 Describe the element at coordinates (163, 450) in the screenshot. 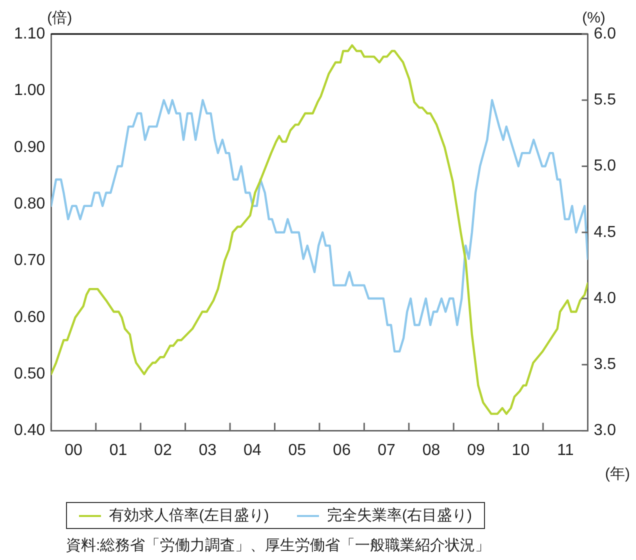

I see `x-tick-label: 02` at that location.